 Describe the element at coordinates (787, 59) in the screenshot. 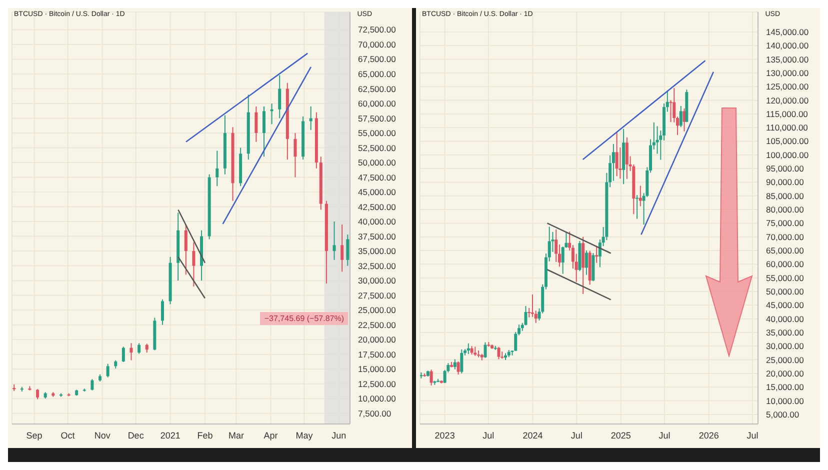

I see `y-tick-label: 135,000.00` at that location.